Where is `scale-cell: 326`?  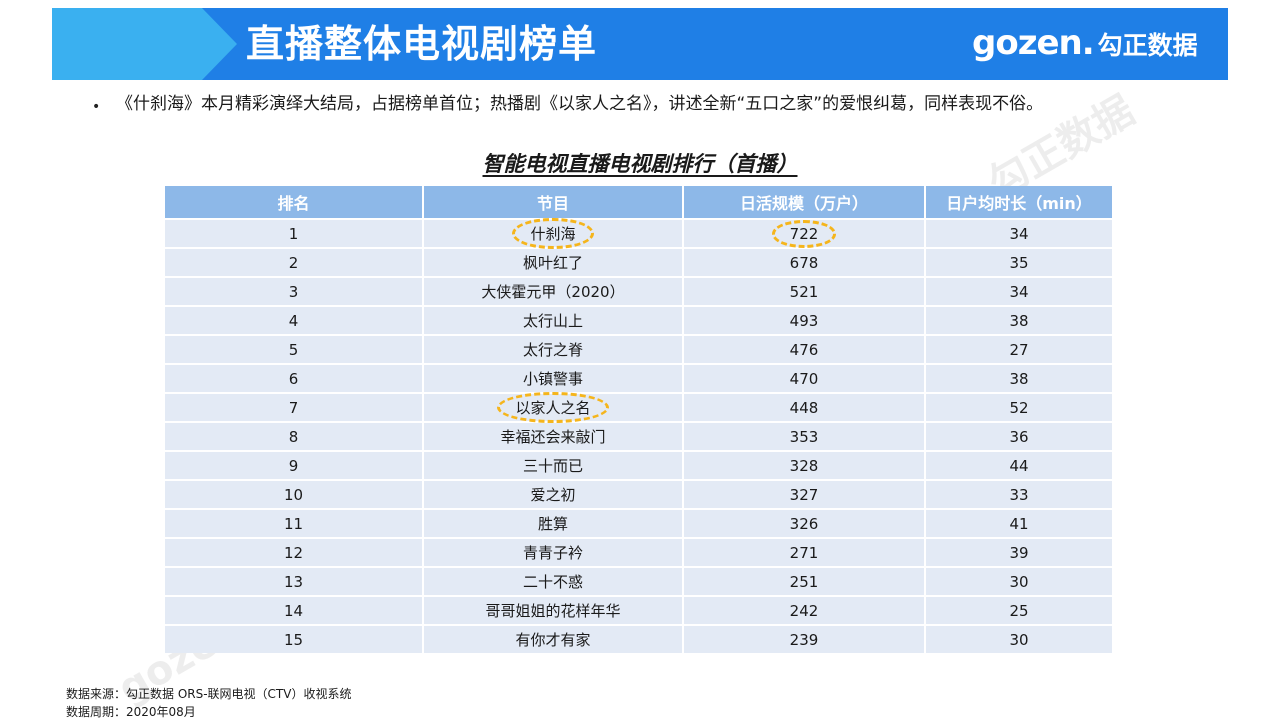 scale-cell: 326 is located at coordinates (804, 523).